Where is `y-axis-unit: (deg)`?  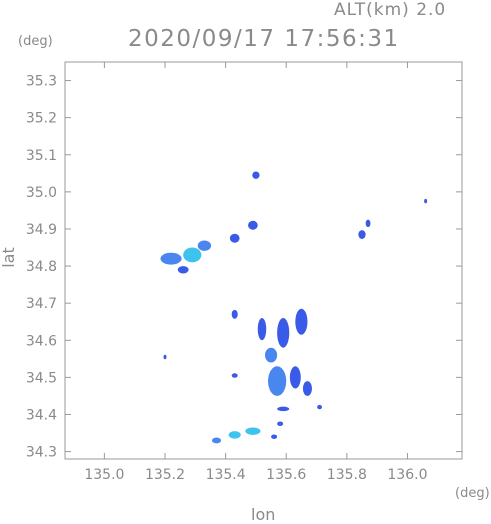
y-axis-unit: (deg) is located at coordinates (35, 41).